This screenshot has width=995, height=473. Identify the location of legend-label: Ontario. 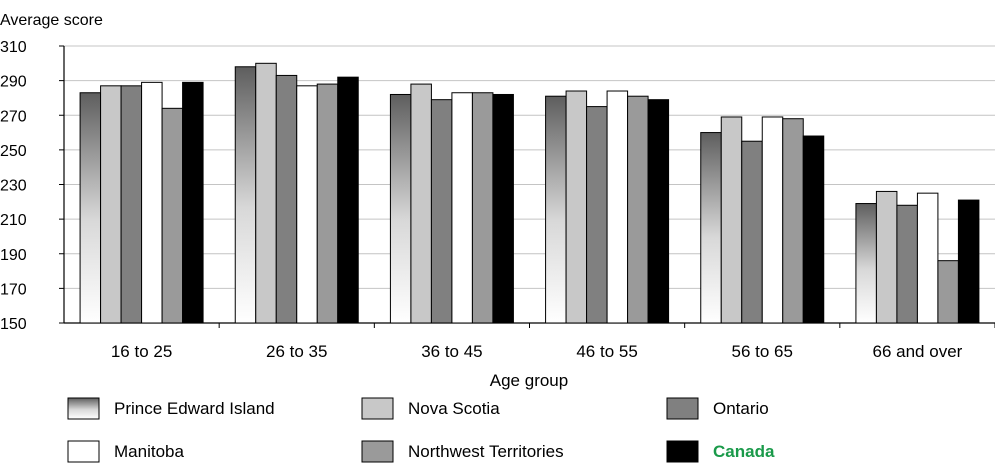
(741, 408).